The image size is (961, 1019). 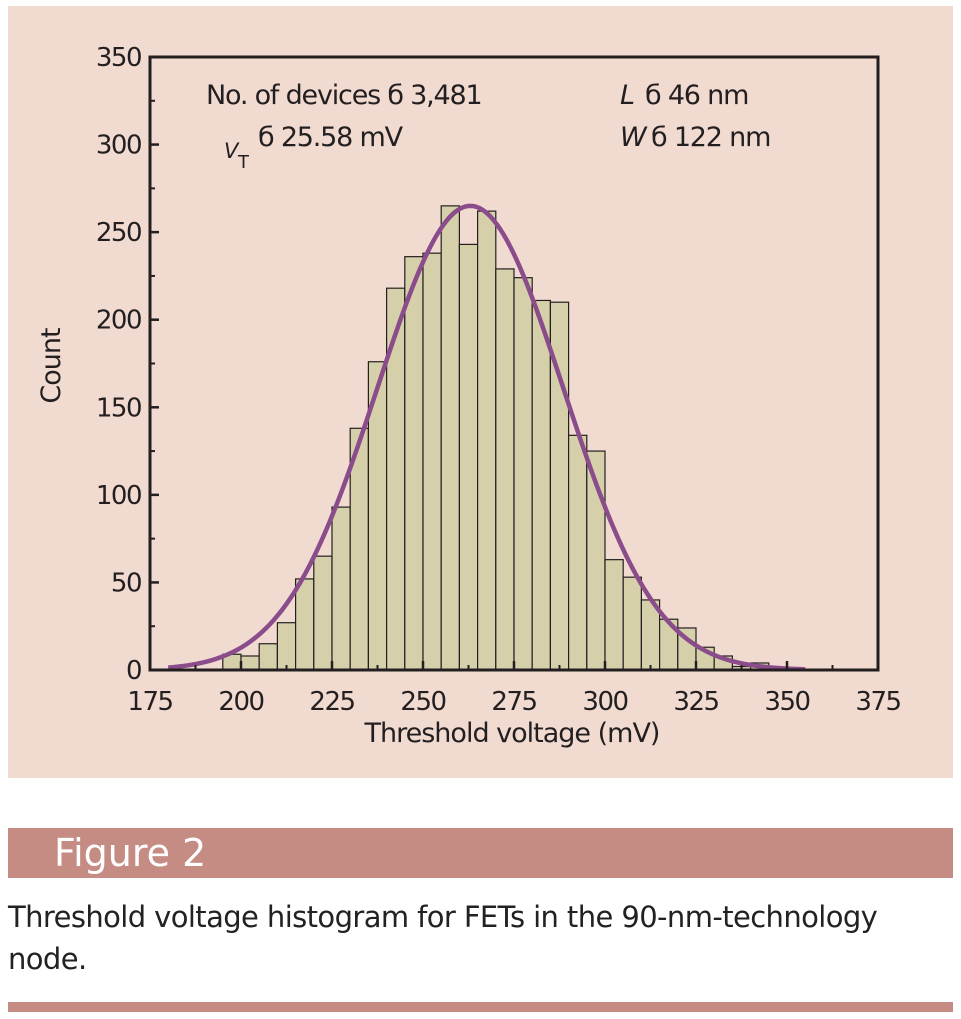 I want to click on x-tick-label: 250, so click(x=422, y=702).